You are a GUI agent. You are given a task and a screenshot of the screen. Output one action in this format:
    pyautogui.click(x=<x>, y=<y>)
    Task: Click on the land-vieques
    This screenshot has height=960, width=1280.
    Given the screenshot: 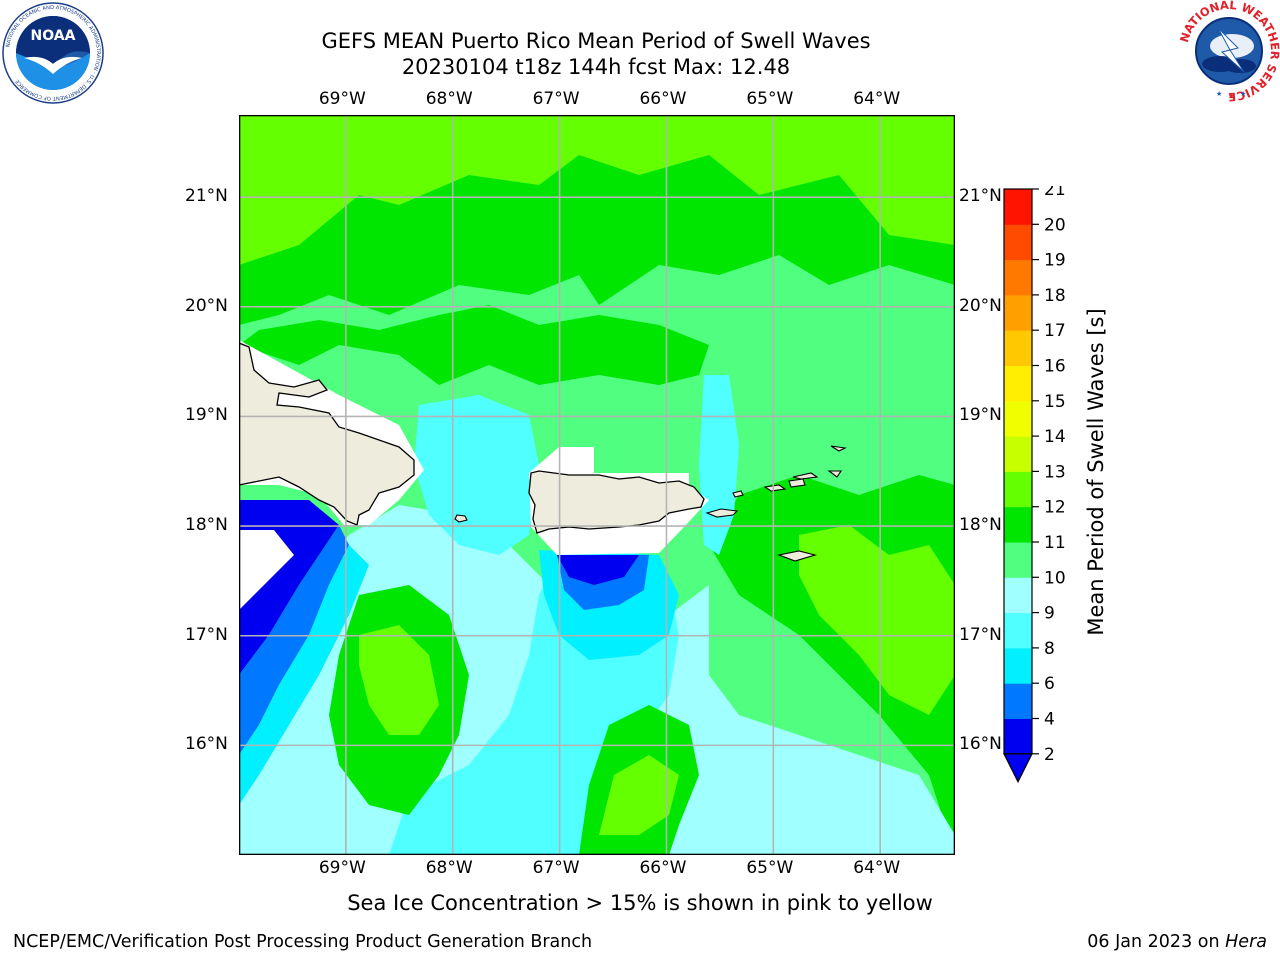 What is the action you would take?
    pyautogui.click(x=722, y=513)
    